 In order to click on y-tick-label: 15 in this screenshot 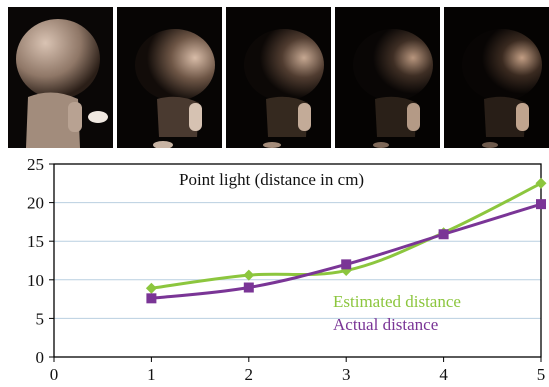, I will do `click(35, 241)`.